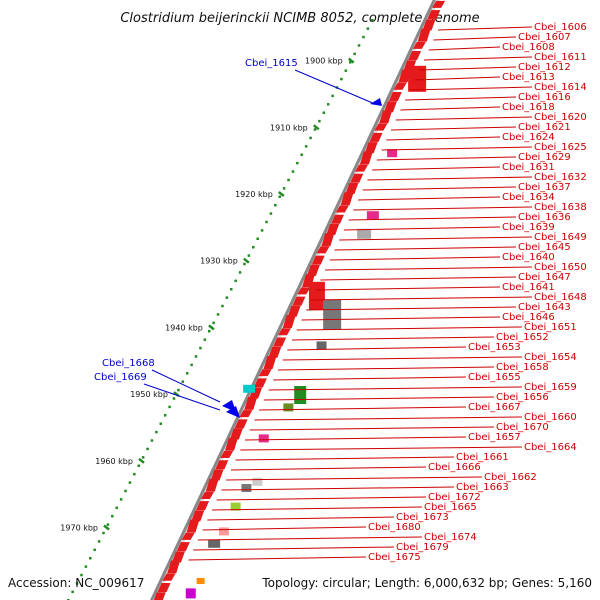  Describe the element at coordinates (454, 467) in the screenshot. I see `gene-label-forward: Cbei_1666` at that location.